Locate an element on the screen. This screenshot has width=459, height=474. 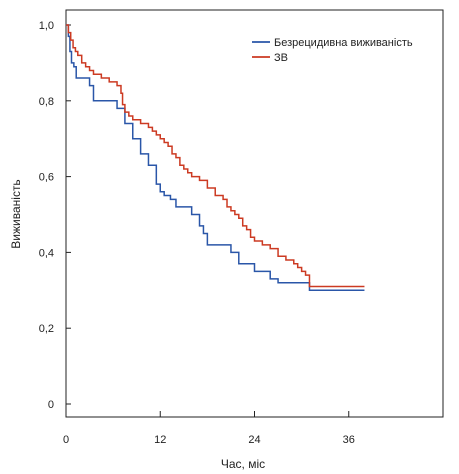
x-axis-title: Час, міс is located at coordinates (243, 464).